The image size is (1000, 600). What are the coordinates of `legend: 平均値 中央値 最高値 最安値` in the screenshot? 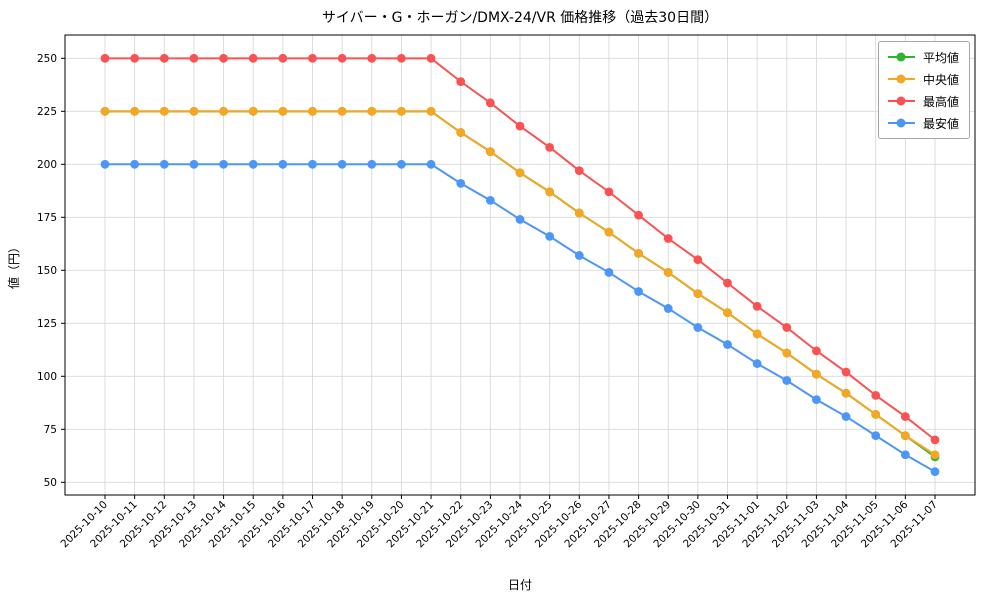 It's located at (923, 90).